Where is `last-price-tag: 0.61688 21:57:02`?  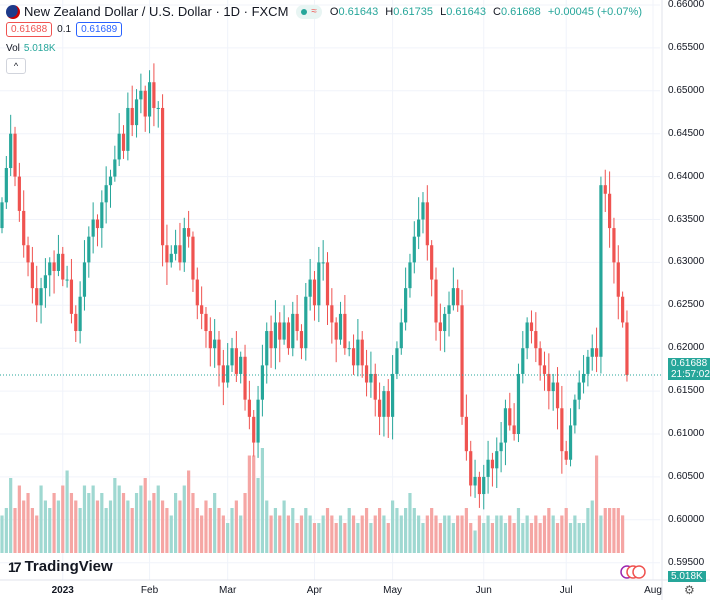
last-price-tag: 0.61688 21:57:02 is located at coordinates (689, 369).